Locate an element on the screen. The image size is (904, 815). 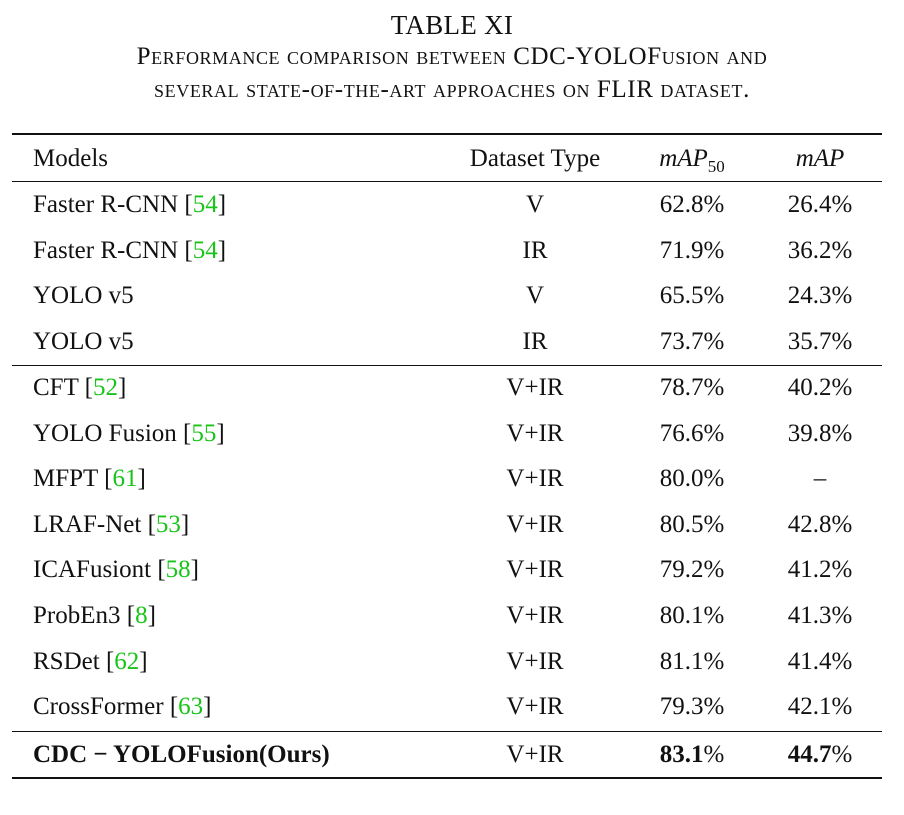
header-map50: mAP50 is located at coordinates (692, 158).